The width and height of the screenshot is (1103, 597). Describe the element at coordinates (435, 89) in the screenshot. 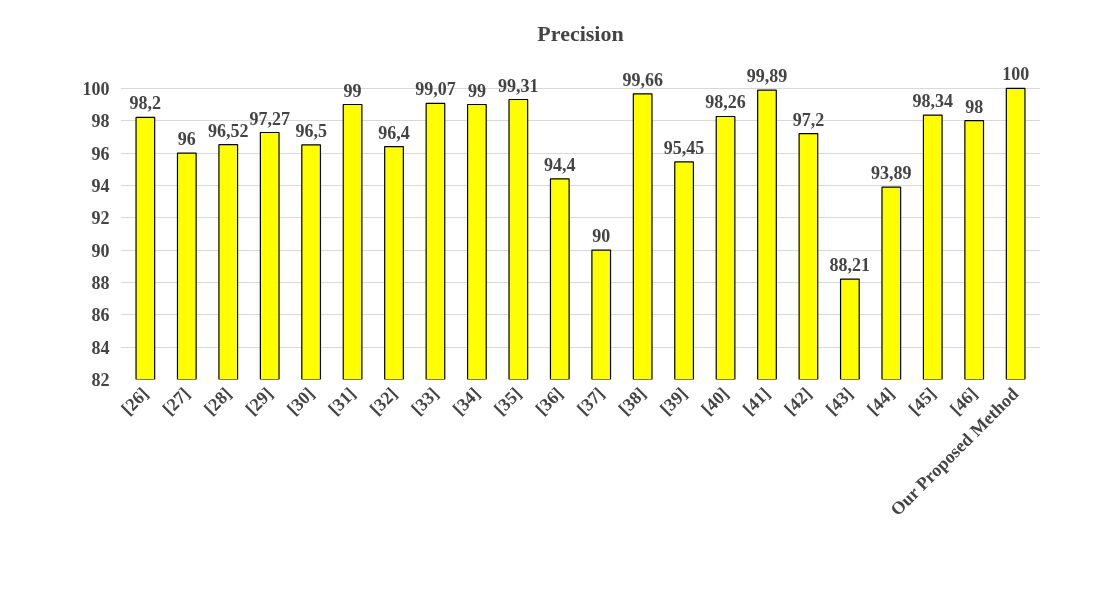

I see `data-label: 99,07` at that location.